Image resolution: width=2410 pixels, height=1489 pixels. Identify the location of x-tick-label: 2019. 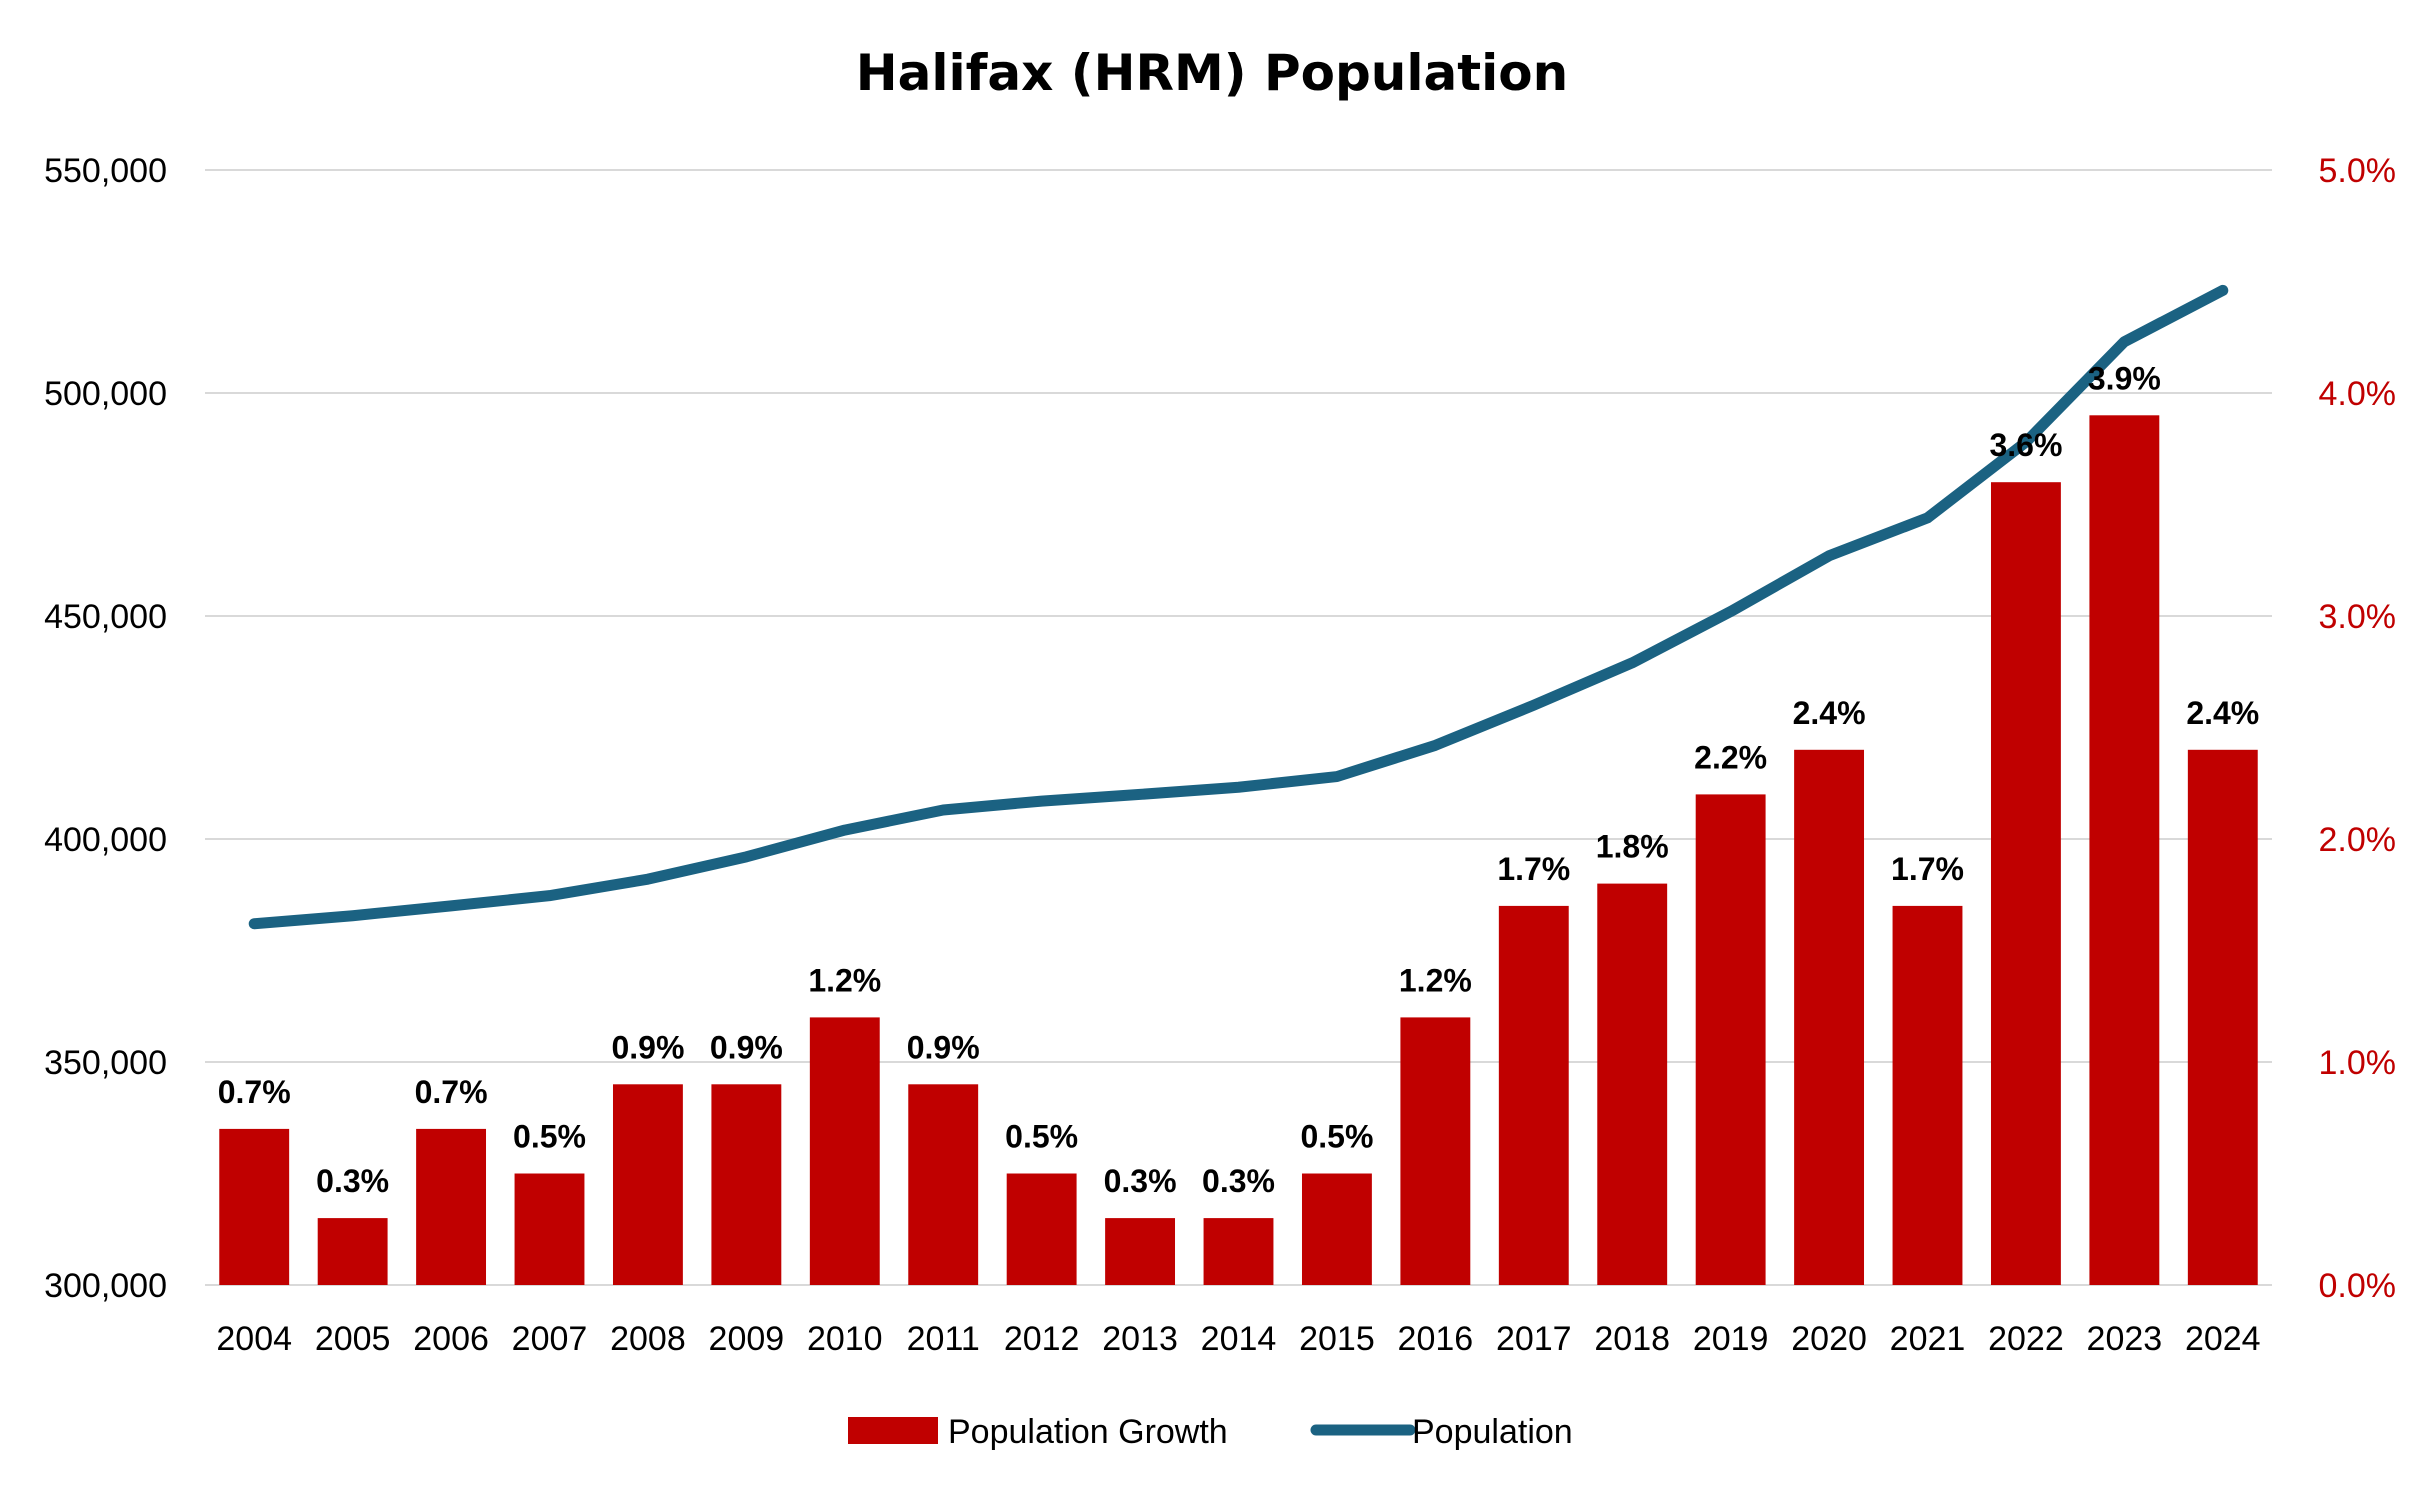
(1731, 1339).